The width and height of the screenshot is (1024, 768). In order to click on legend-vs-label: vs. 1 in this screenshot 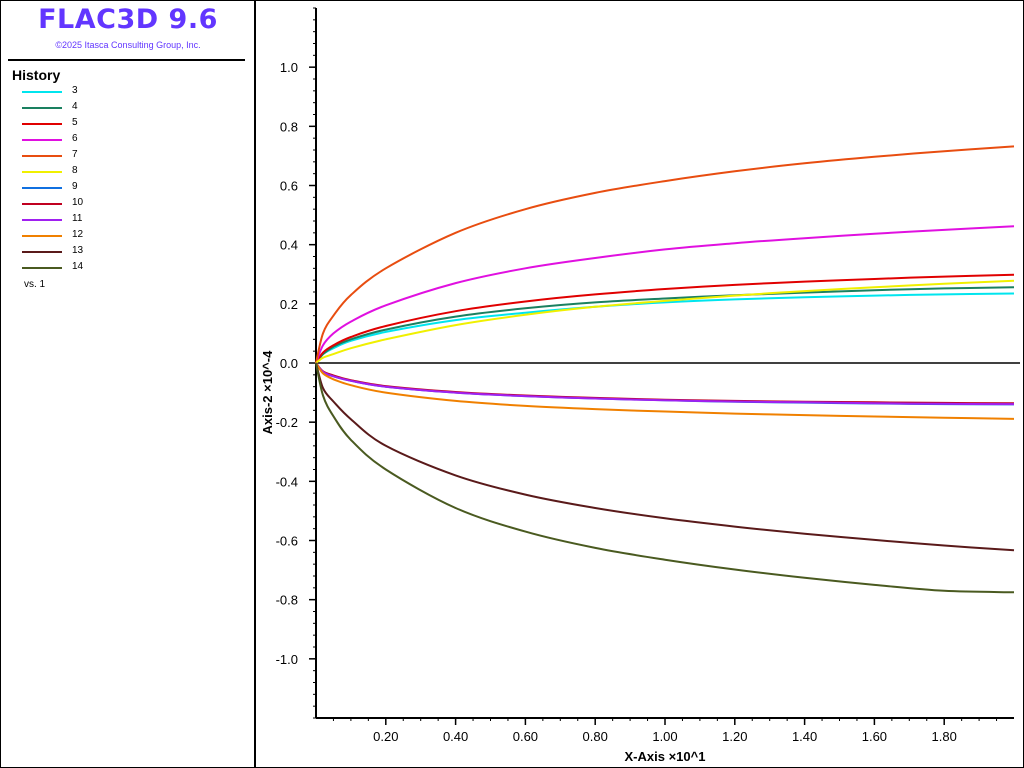, I will do `click(35, 284)`.